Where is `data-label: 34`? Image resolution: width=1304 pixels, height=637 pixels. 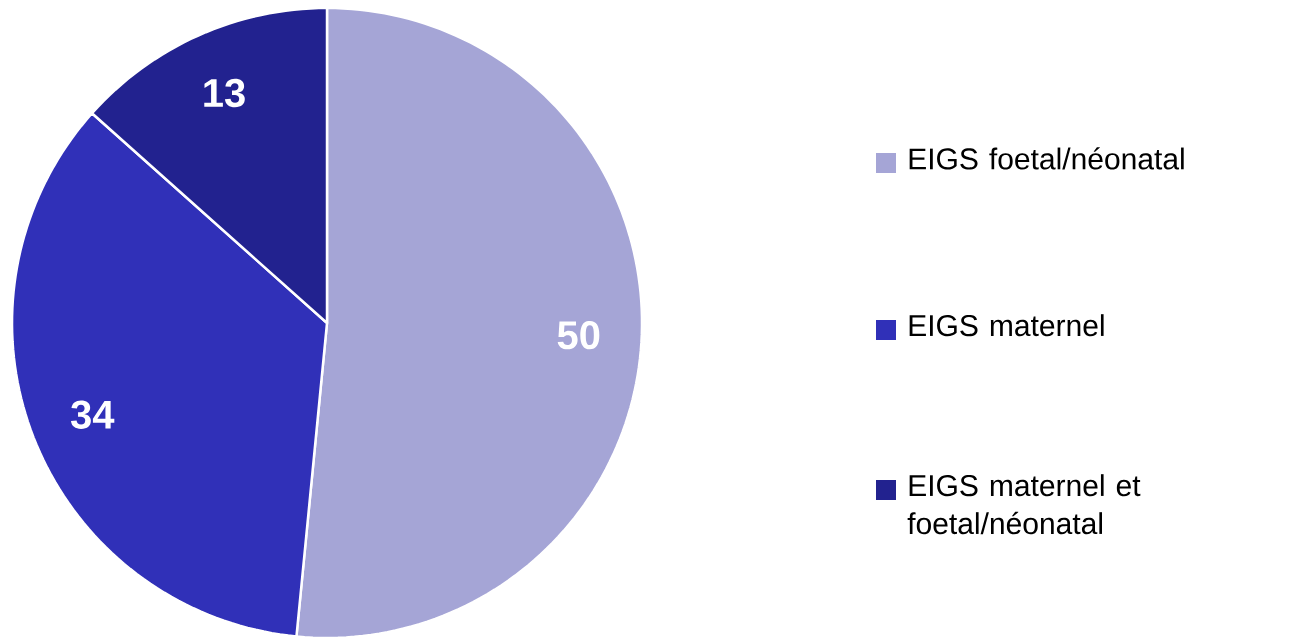 data-label: 34 is located at coordinates (92, 414).